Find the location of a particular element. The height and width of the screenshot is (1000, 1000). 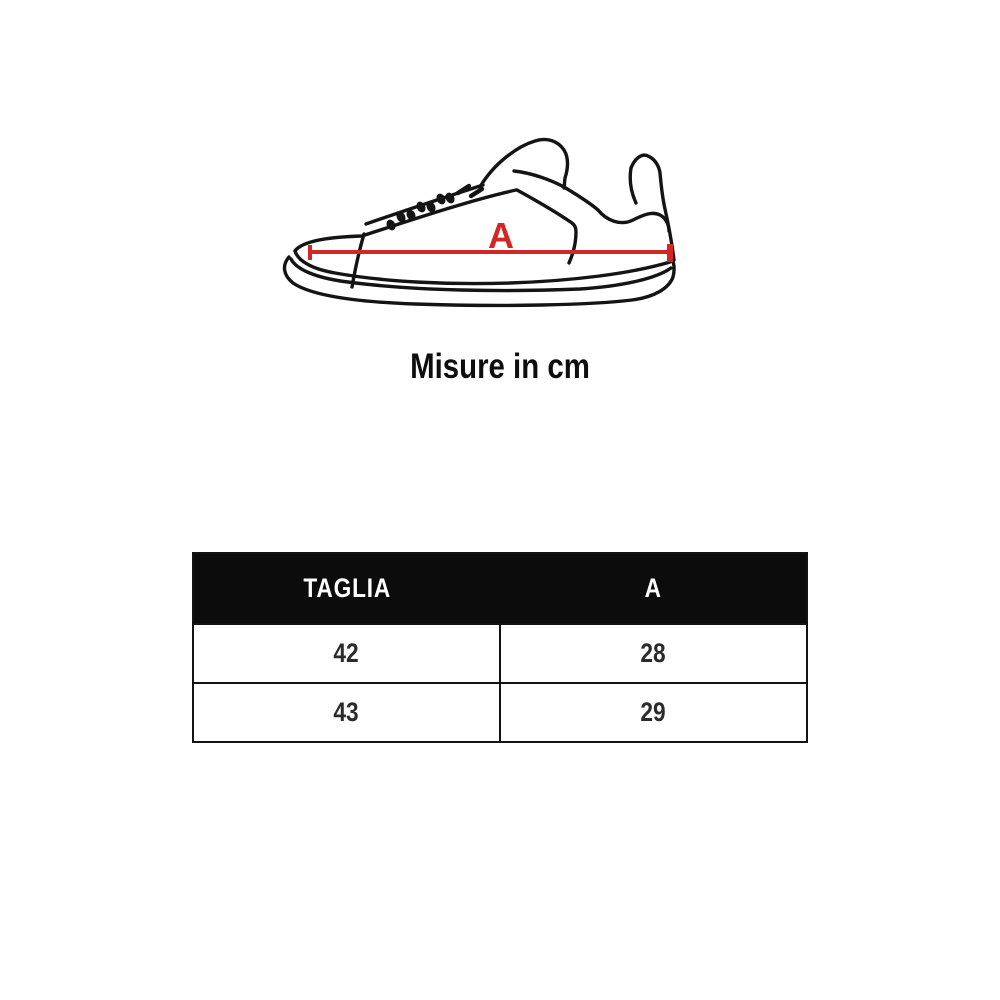

shoe-diagram: A is located at coordinates (500, 220).